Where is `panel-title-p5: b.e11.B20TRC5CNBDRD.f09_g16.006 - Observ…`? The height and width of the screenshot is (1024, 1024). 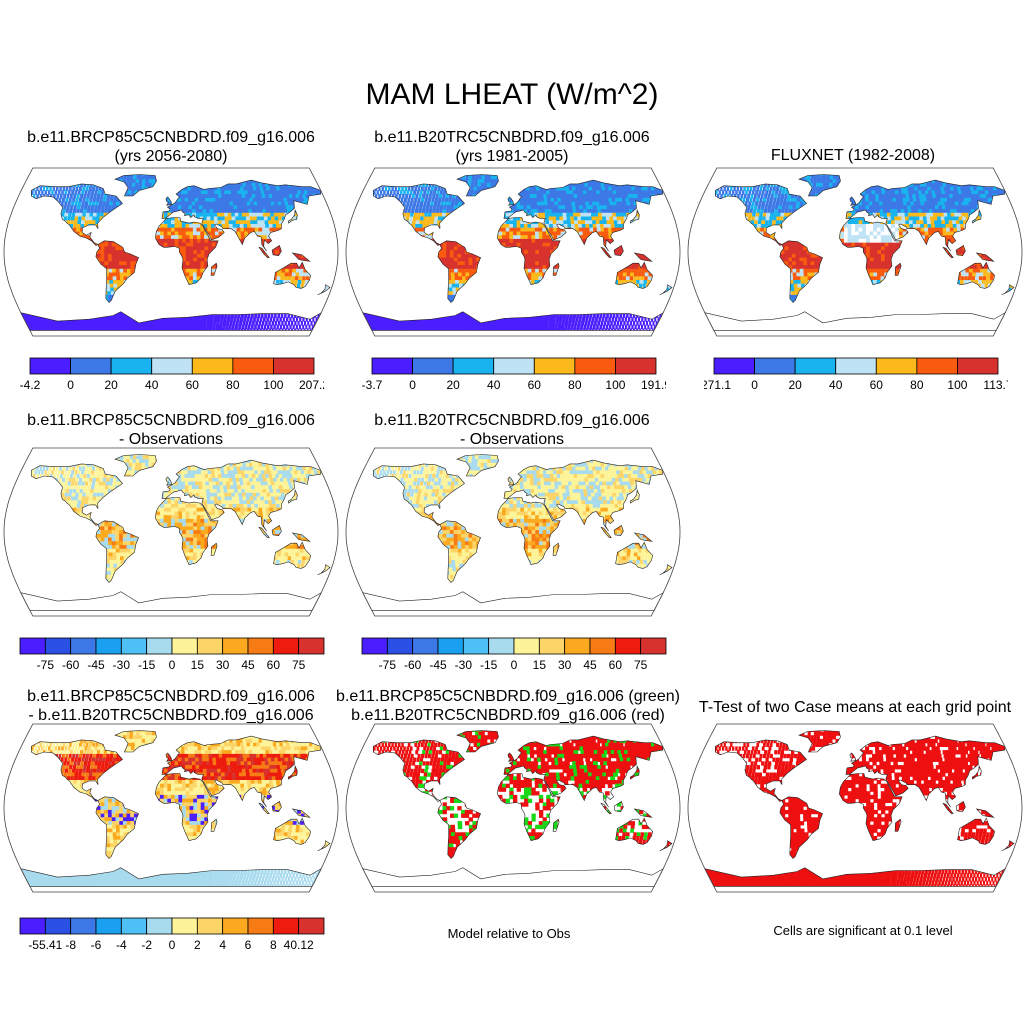
panel-title-p5: b.e11.B20TRC5CNBDRD.f09_g16.006 - Observ… is located at coordinates (512, 430).